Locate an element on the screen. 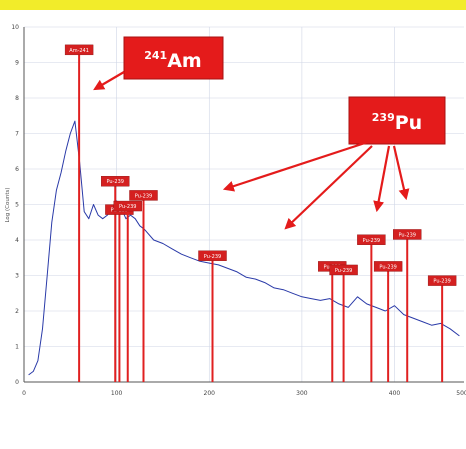  pu-callout-box is located at coordinates (397, 120).